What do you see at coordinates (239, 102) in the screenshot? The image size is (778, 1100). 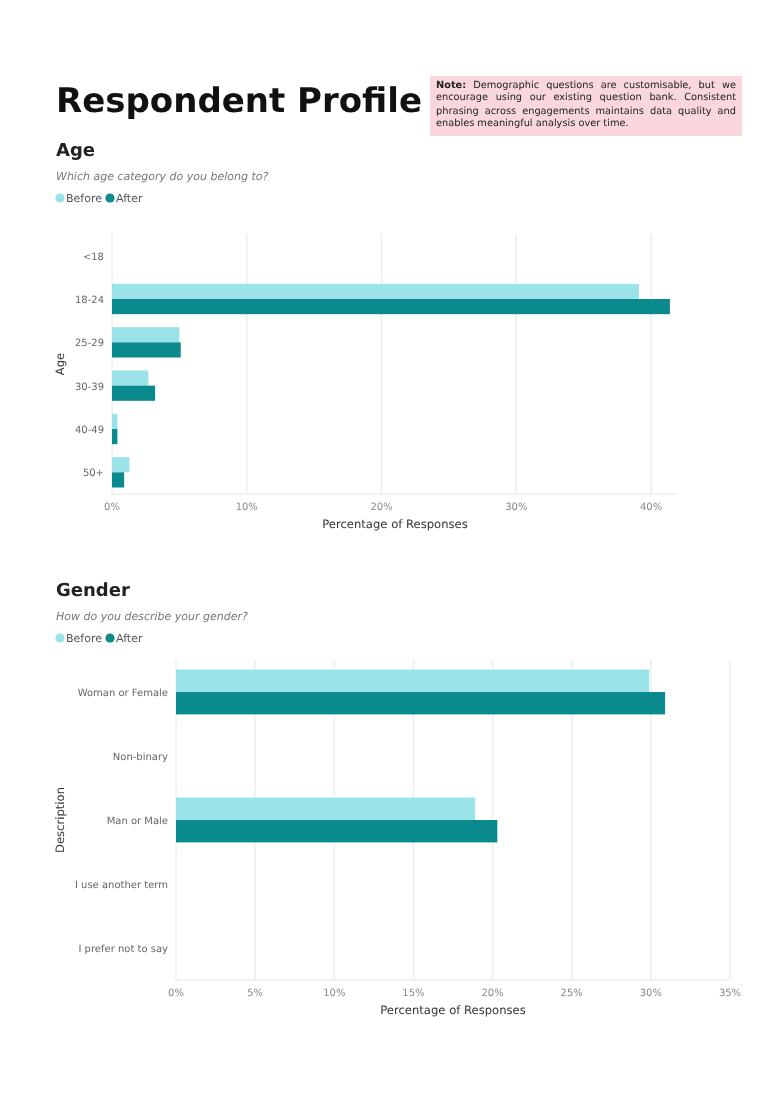 I see `text: Respondent Profile` at bounding box center [239, 102].